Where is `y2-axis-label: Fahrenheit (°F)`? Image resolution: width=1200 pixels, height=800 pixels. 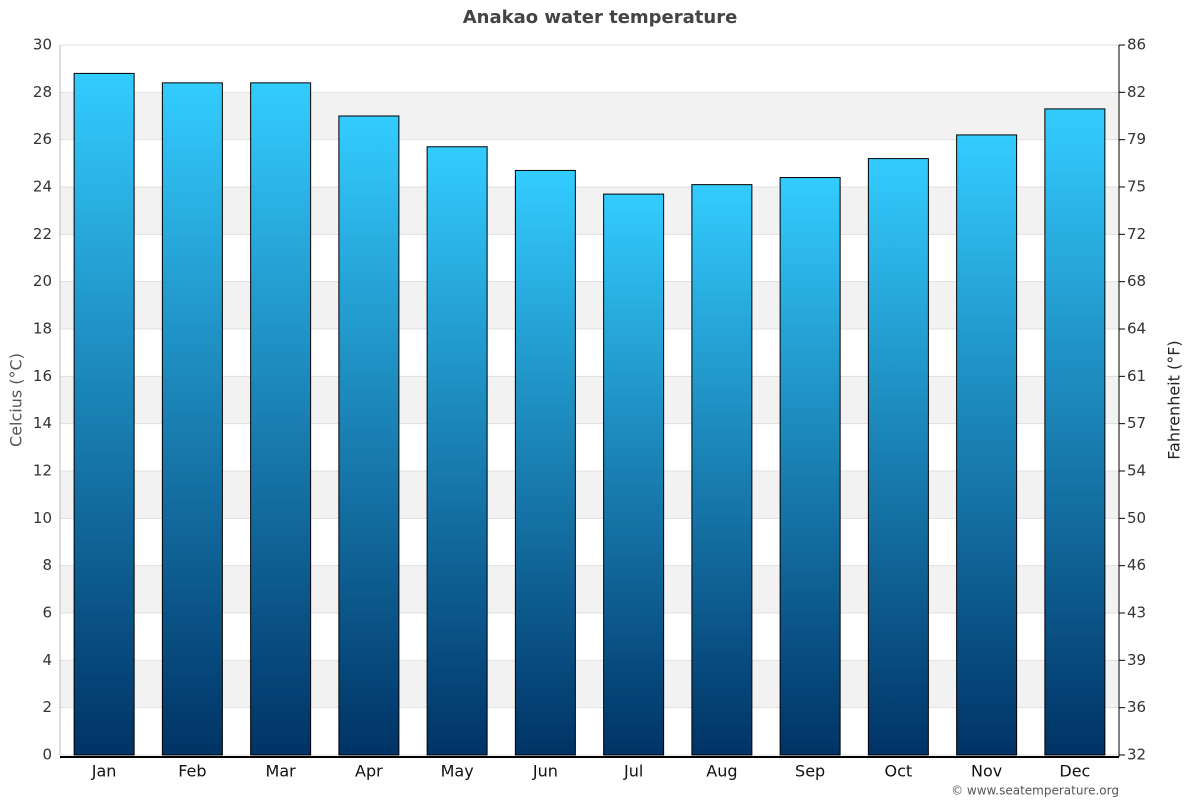 y2-axis-label: Fahrenheit (°F) is located at coordinates (1174, 399).